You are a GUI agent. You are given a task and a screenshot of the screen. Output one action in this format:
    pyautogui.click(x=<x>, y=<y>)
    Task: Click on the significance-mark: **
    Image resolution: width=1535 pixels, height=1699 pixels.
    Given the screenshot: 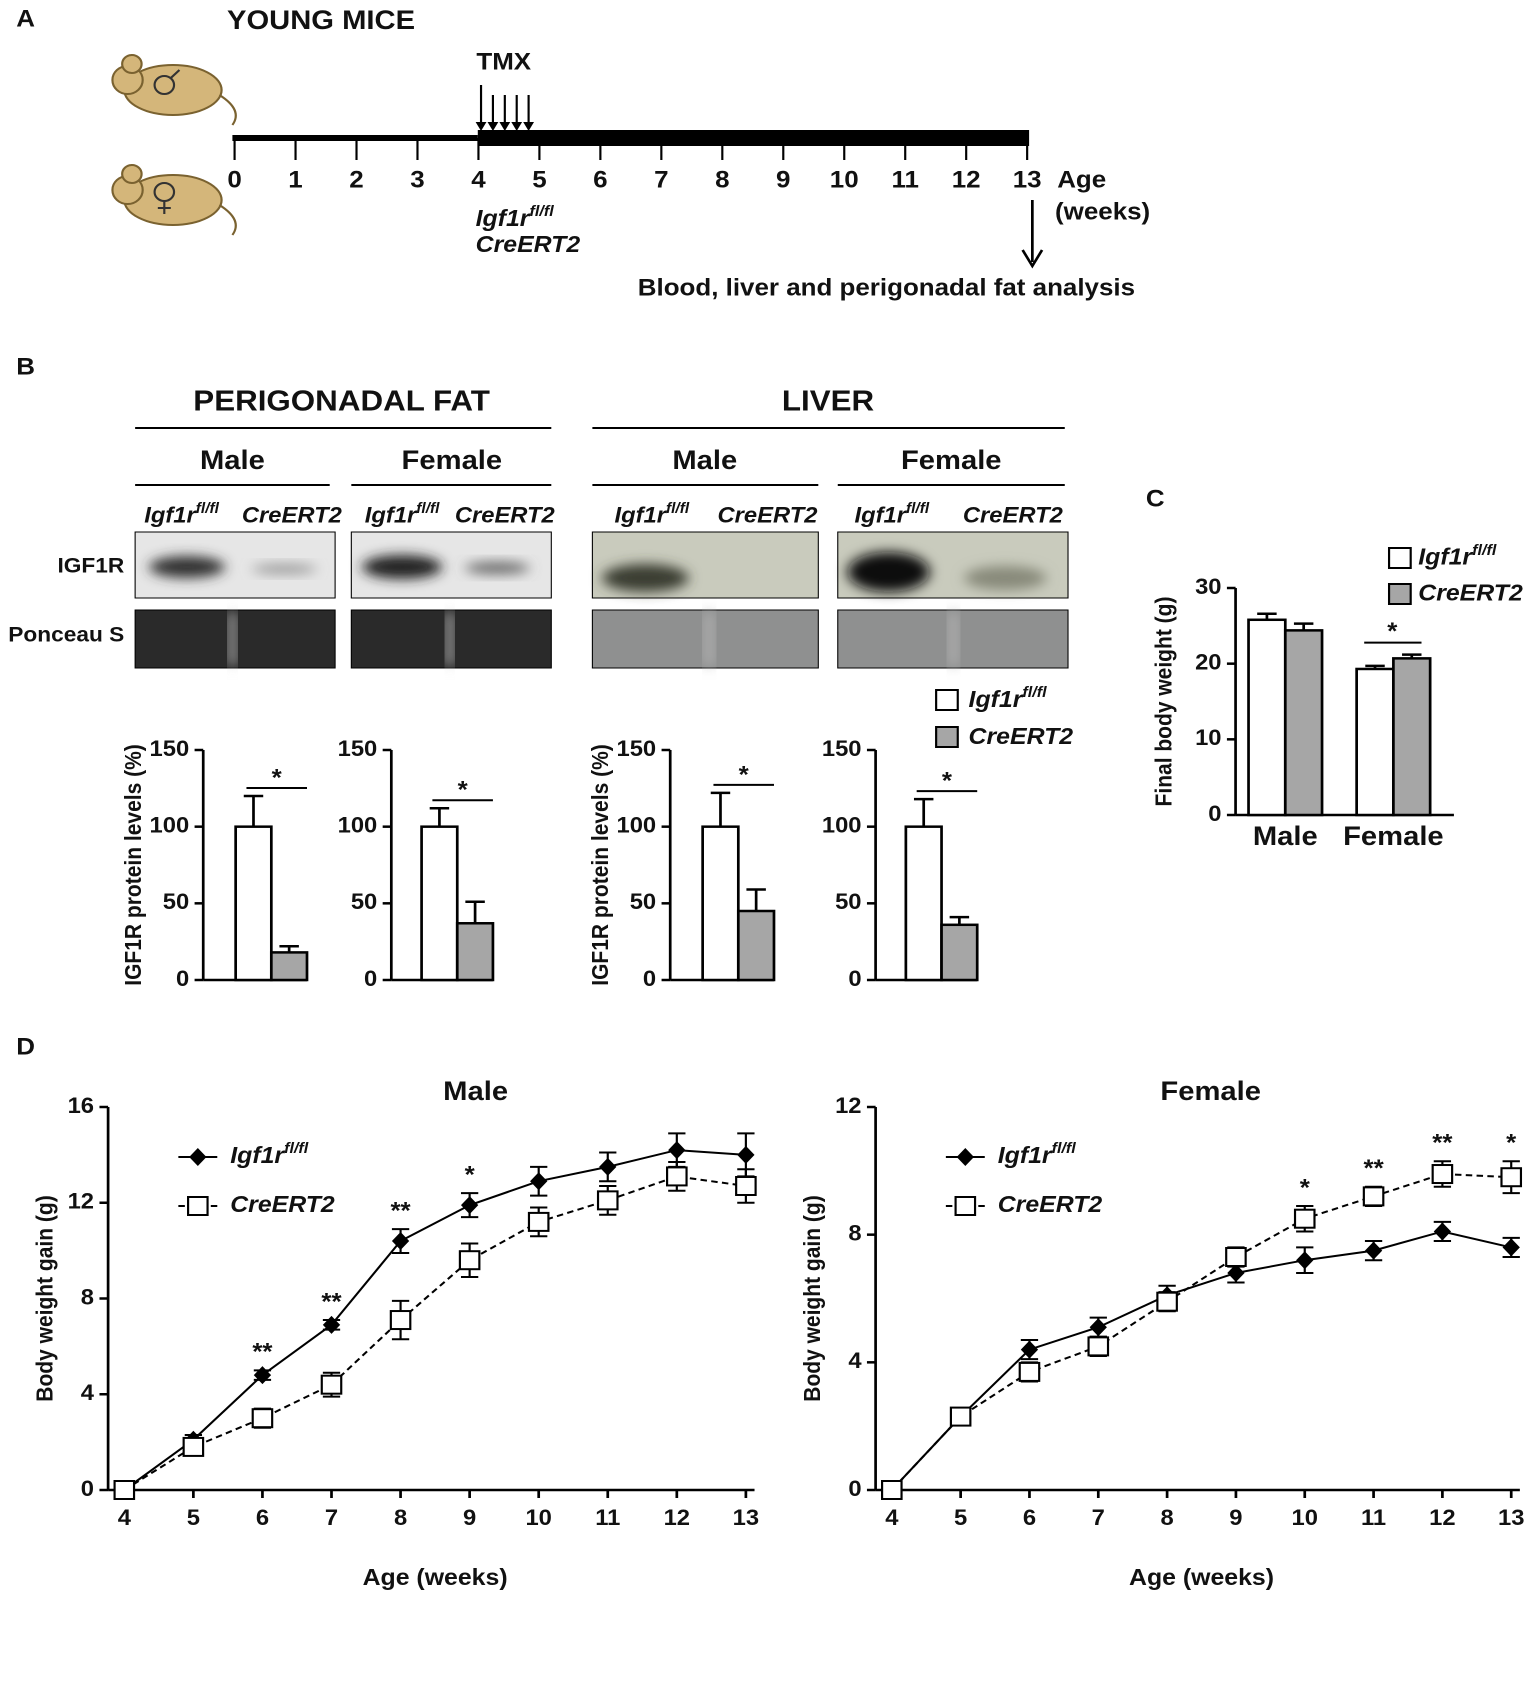 What is the action you would take?
    pyautogui.click(x=1373, y=1168)
    